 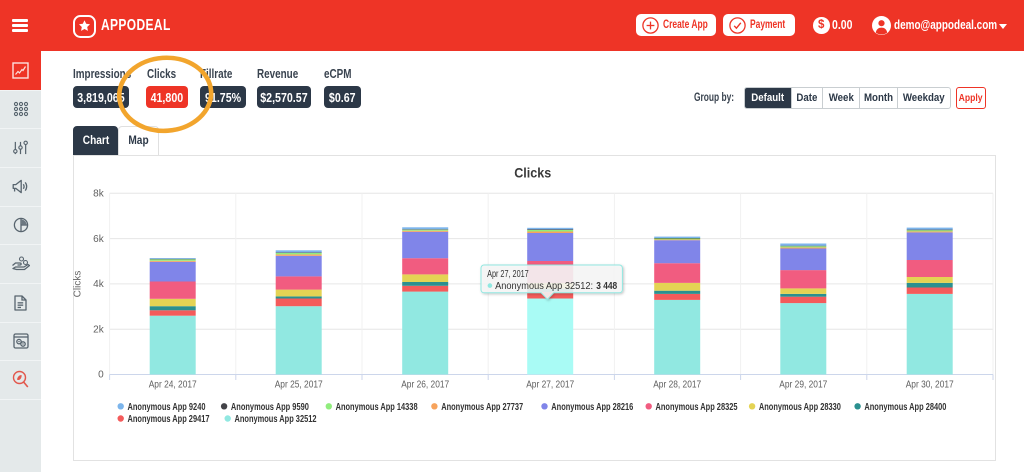 What do you see at coordinates (697, 407) in the screenshot?
I see `svg-text: Anonymous App 28325` at bounding box center [697, 407].